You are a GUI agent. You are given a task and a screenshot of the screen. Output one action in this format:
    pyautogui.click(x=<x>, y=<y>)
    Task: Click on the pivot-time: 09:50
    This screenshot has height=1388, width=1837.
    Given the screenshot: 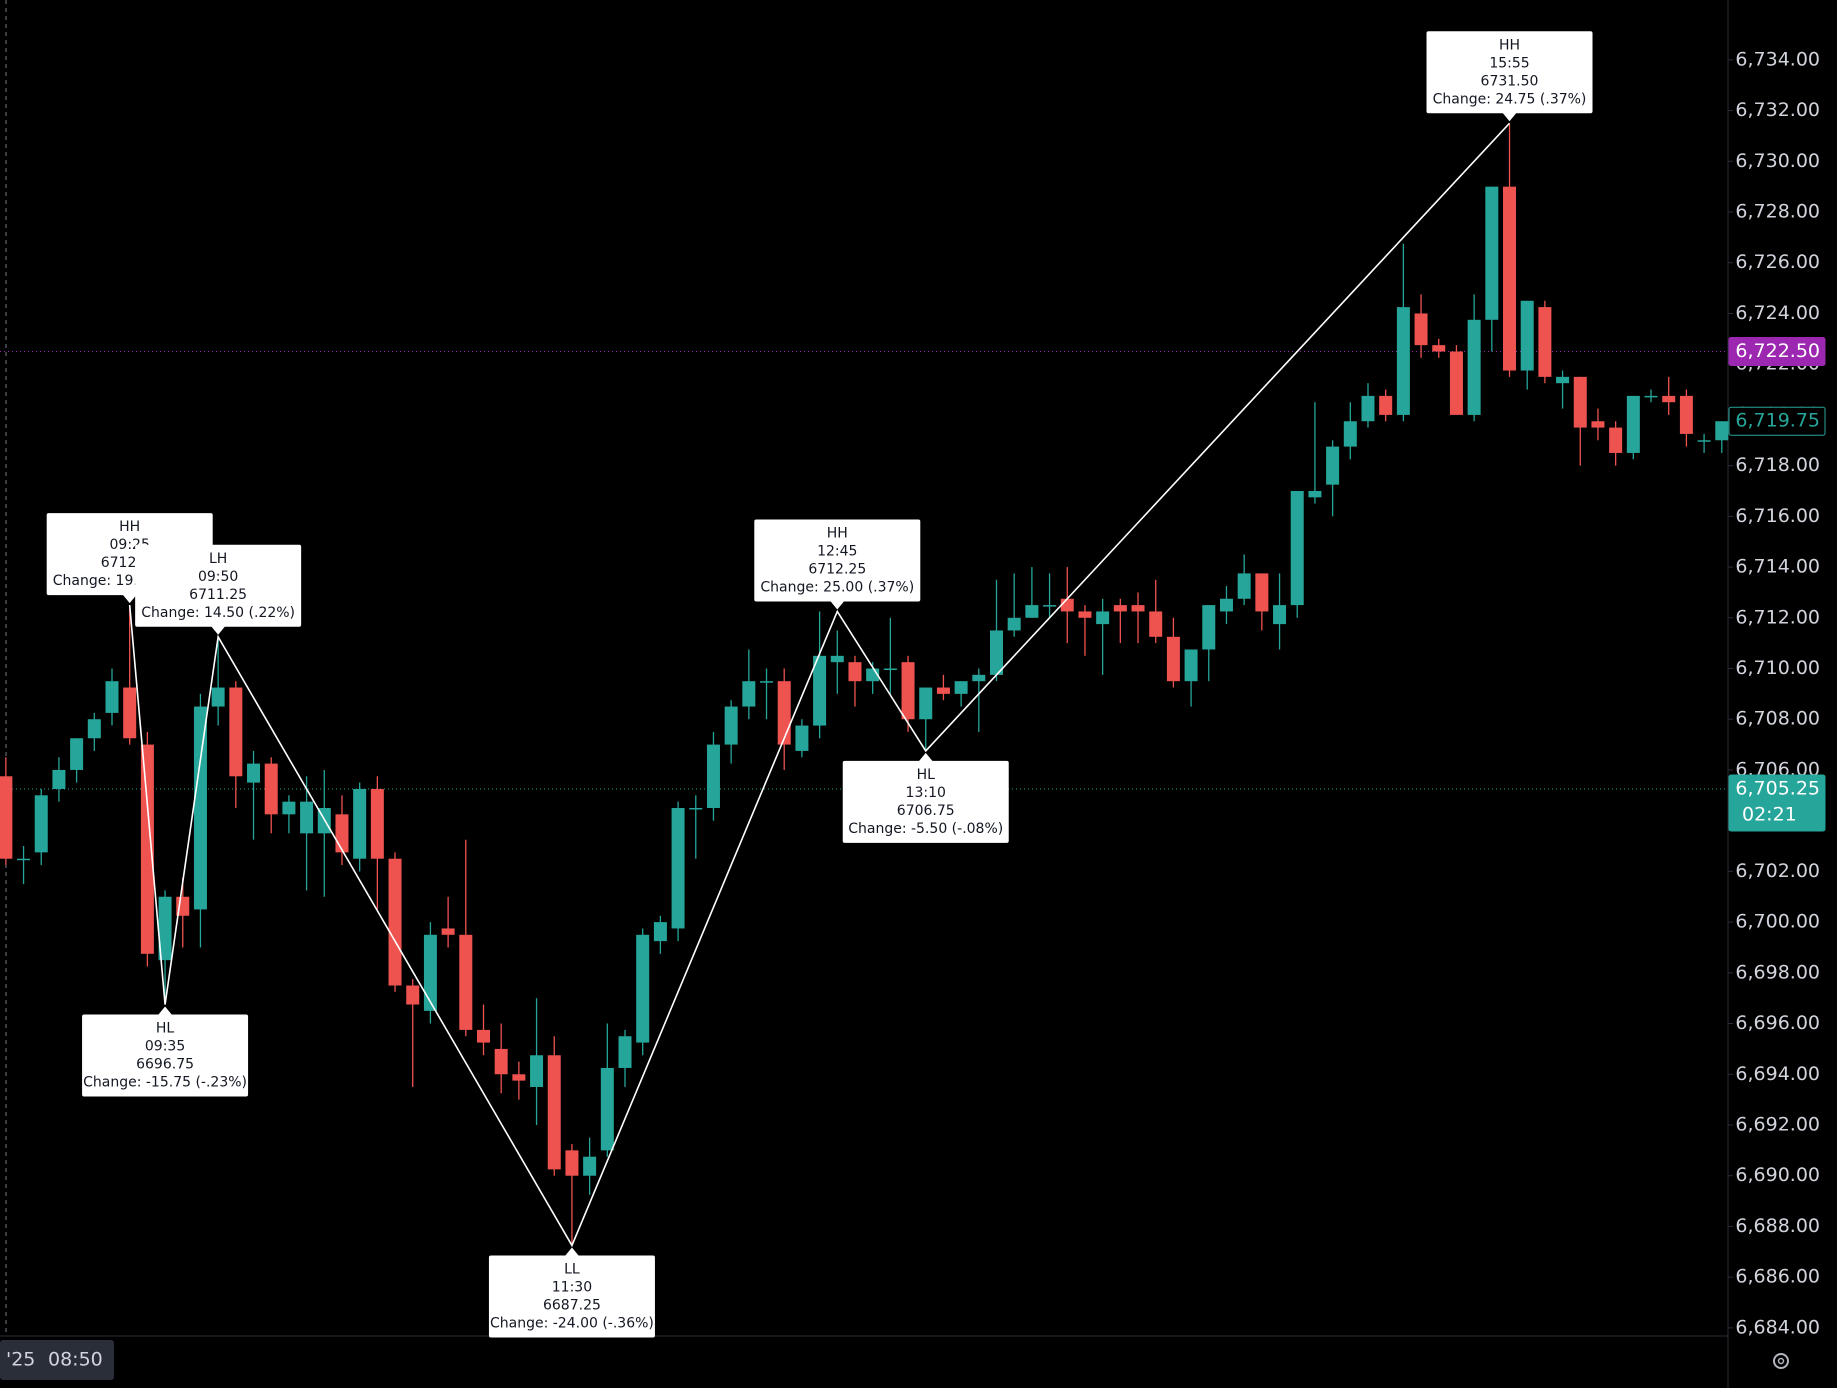 What is the action you would take?
    pyautogui.click(x=218, y=577)
    